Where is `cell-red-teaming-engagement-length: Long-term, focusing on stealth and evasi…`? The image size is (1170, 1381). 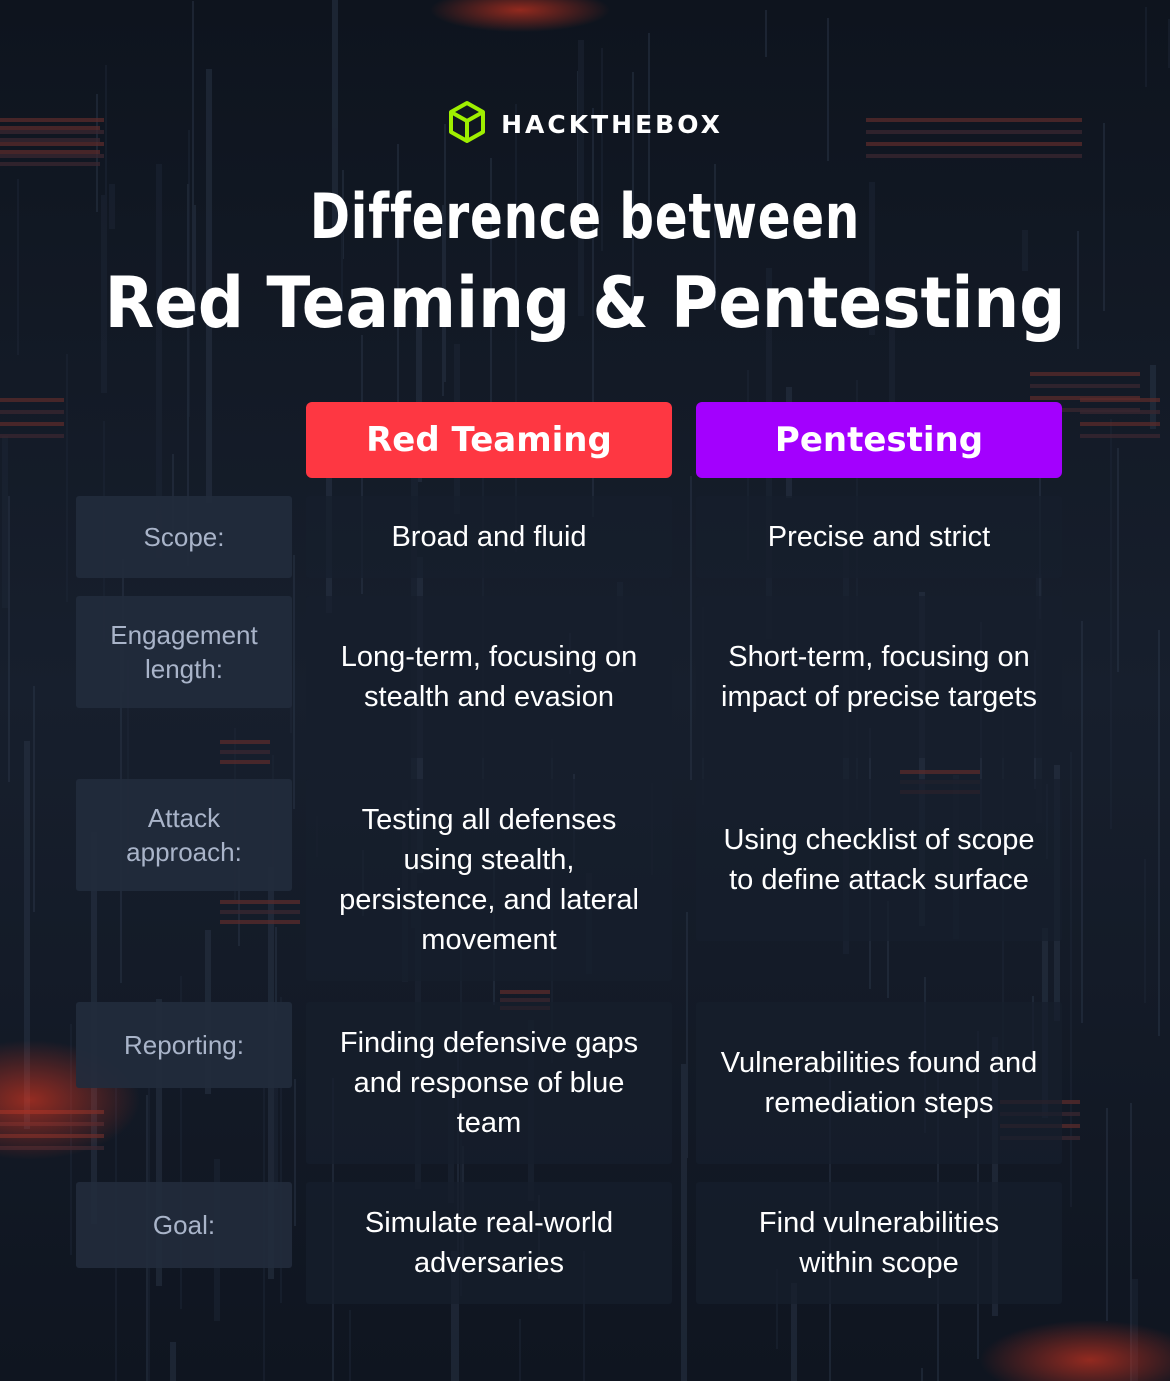
cell-red-teaming-engagement-length: Long-term, focusing on stealth and evasi… is located at coordinates (489, 677).